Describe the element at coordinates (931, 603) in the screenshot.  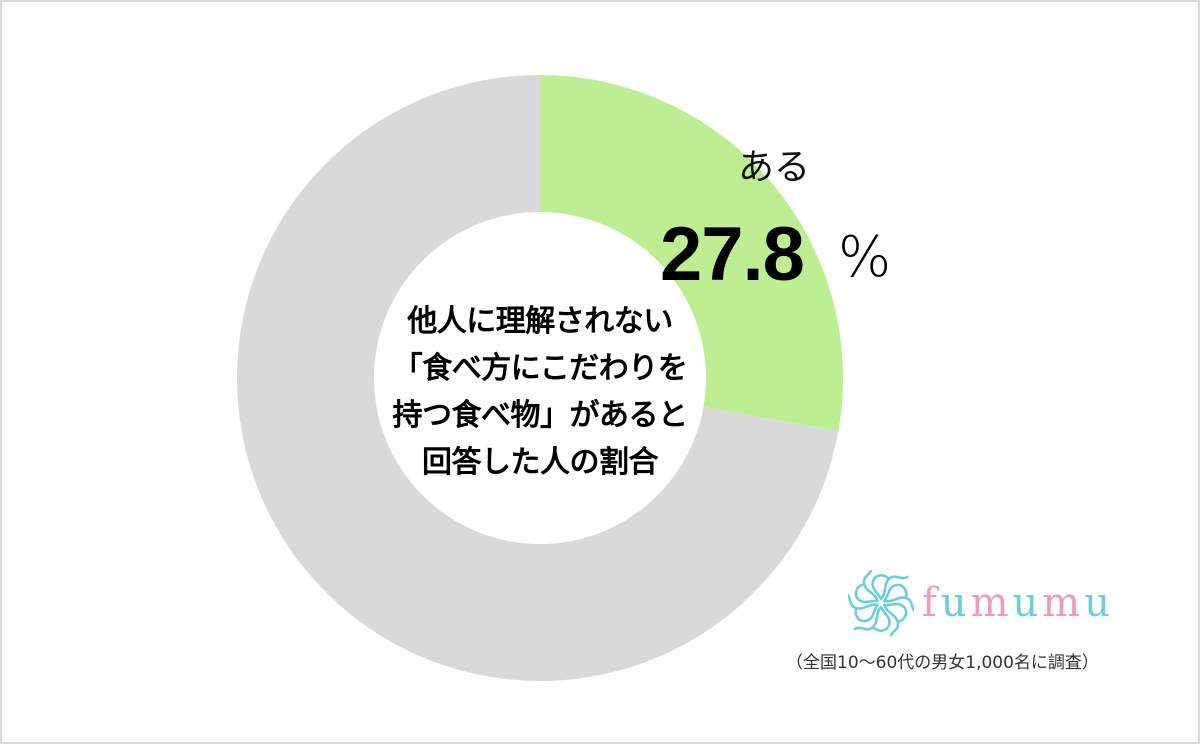
I see `brand-letter: f` at that location.